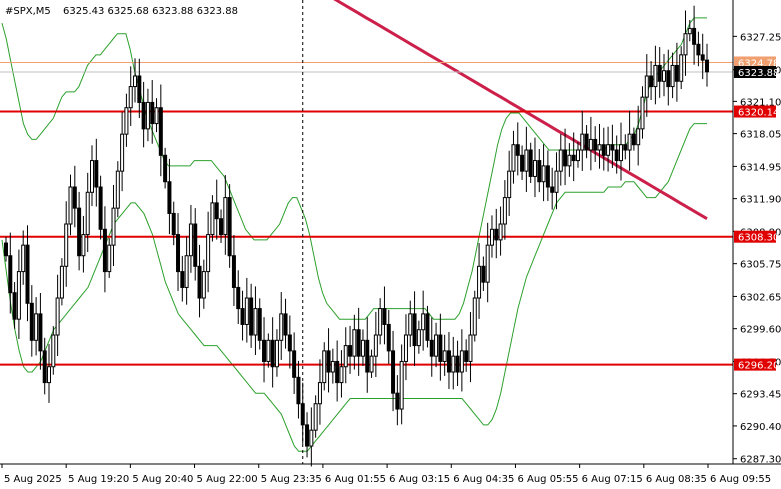 The width and height of the screenshot is (781, 489). What do you see at coordinates (740, 479) in the screenshot?
I see `x-tick-label: 6 Aug 09:55` at bounding box center [740, 479].